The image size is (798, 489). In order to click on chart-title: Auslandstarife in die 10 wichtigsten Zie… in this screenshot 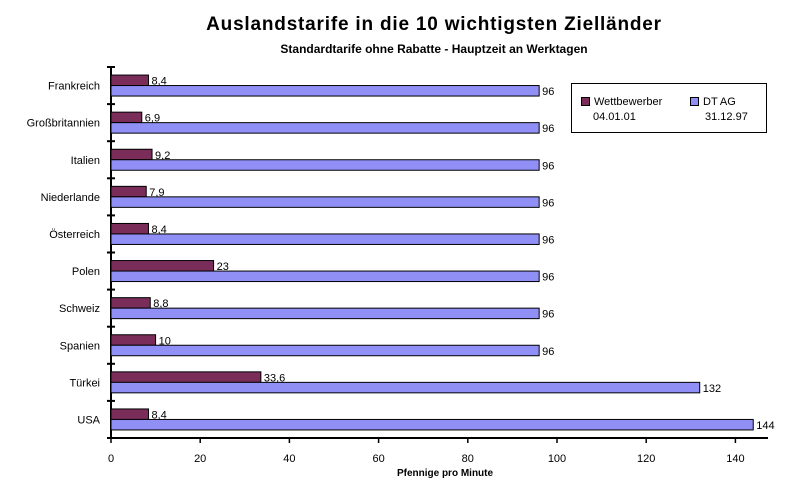, I will do `click(434, 24)`.